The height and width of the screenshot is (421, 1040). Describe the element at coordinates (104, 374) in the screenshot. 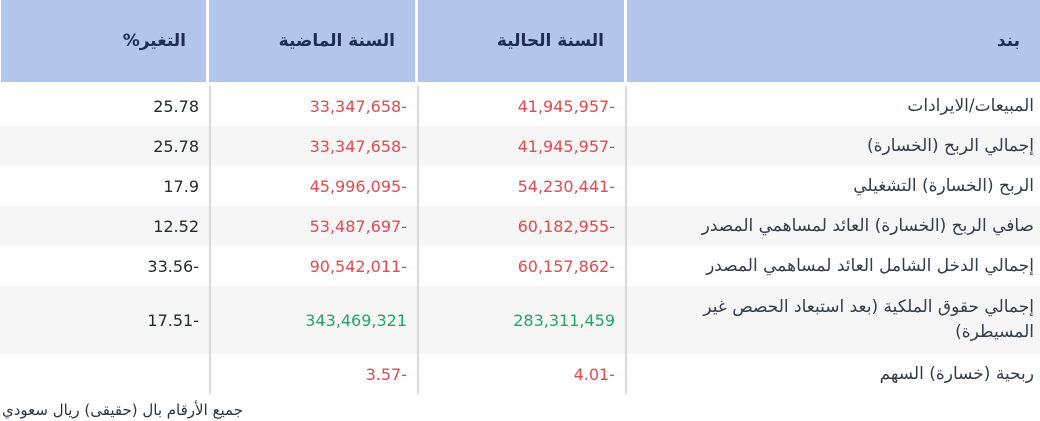

I see `cell-change-pct` at that location.